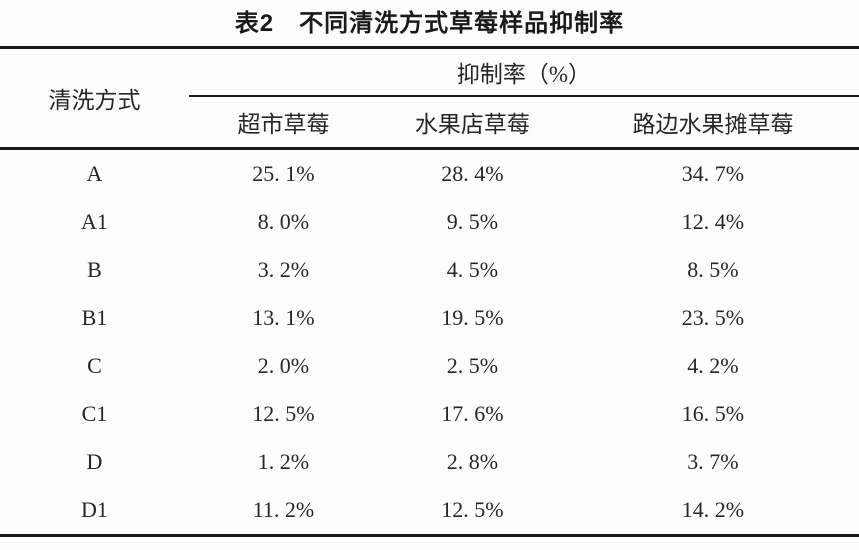  What do you see at coordinates (283, 221) in the screenshot?
I see `cell-value: 8. 0%` at bounding box center [283, 221].